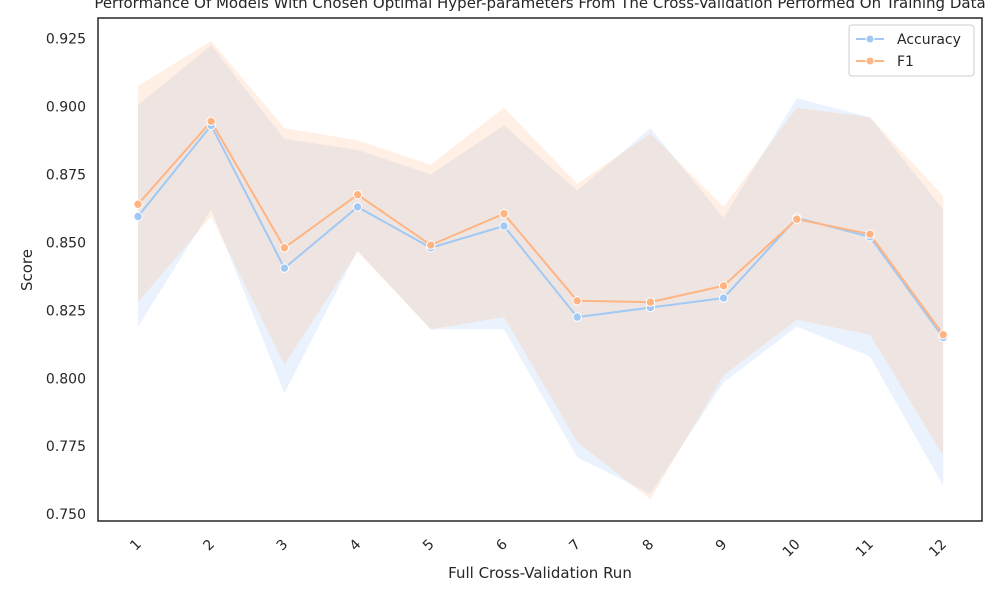 Image resolution: width=1000 pixels, height=600 pixels. I want to click on y-tick-label: 0.800, so click(66, 379).